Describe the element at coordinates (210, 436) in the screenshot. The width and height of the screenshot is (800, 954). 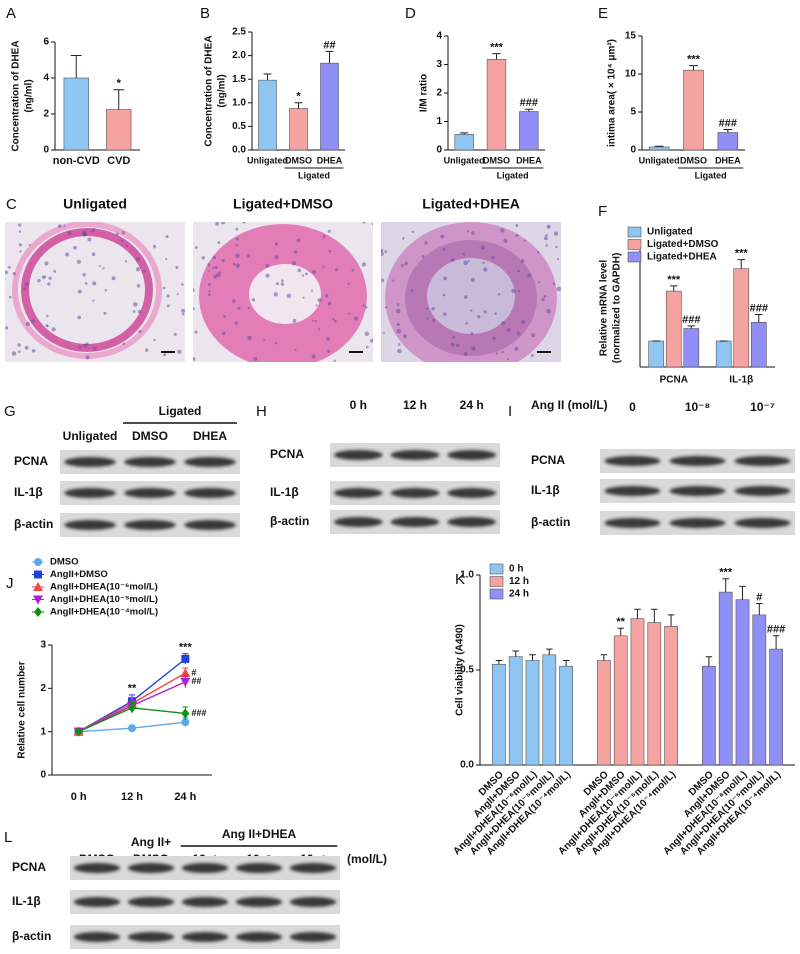
I see `lane-label: DHEA` at that location.